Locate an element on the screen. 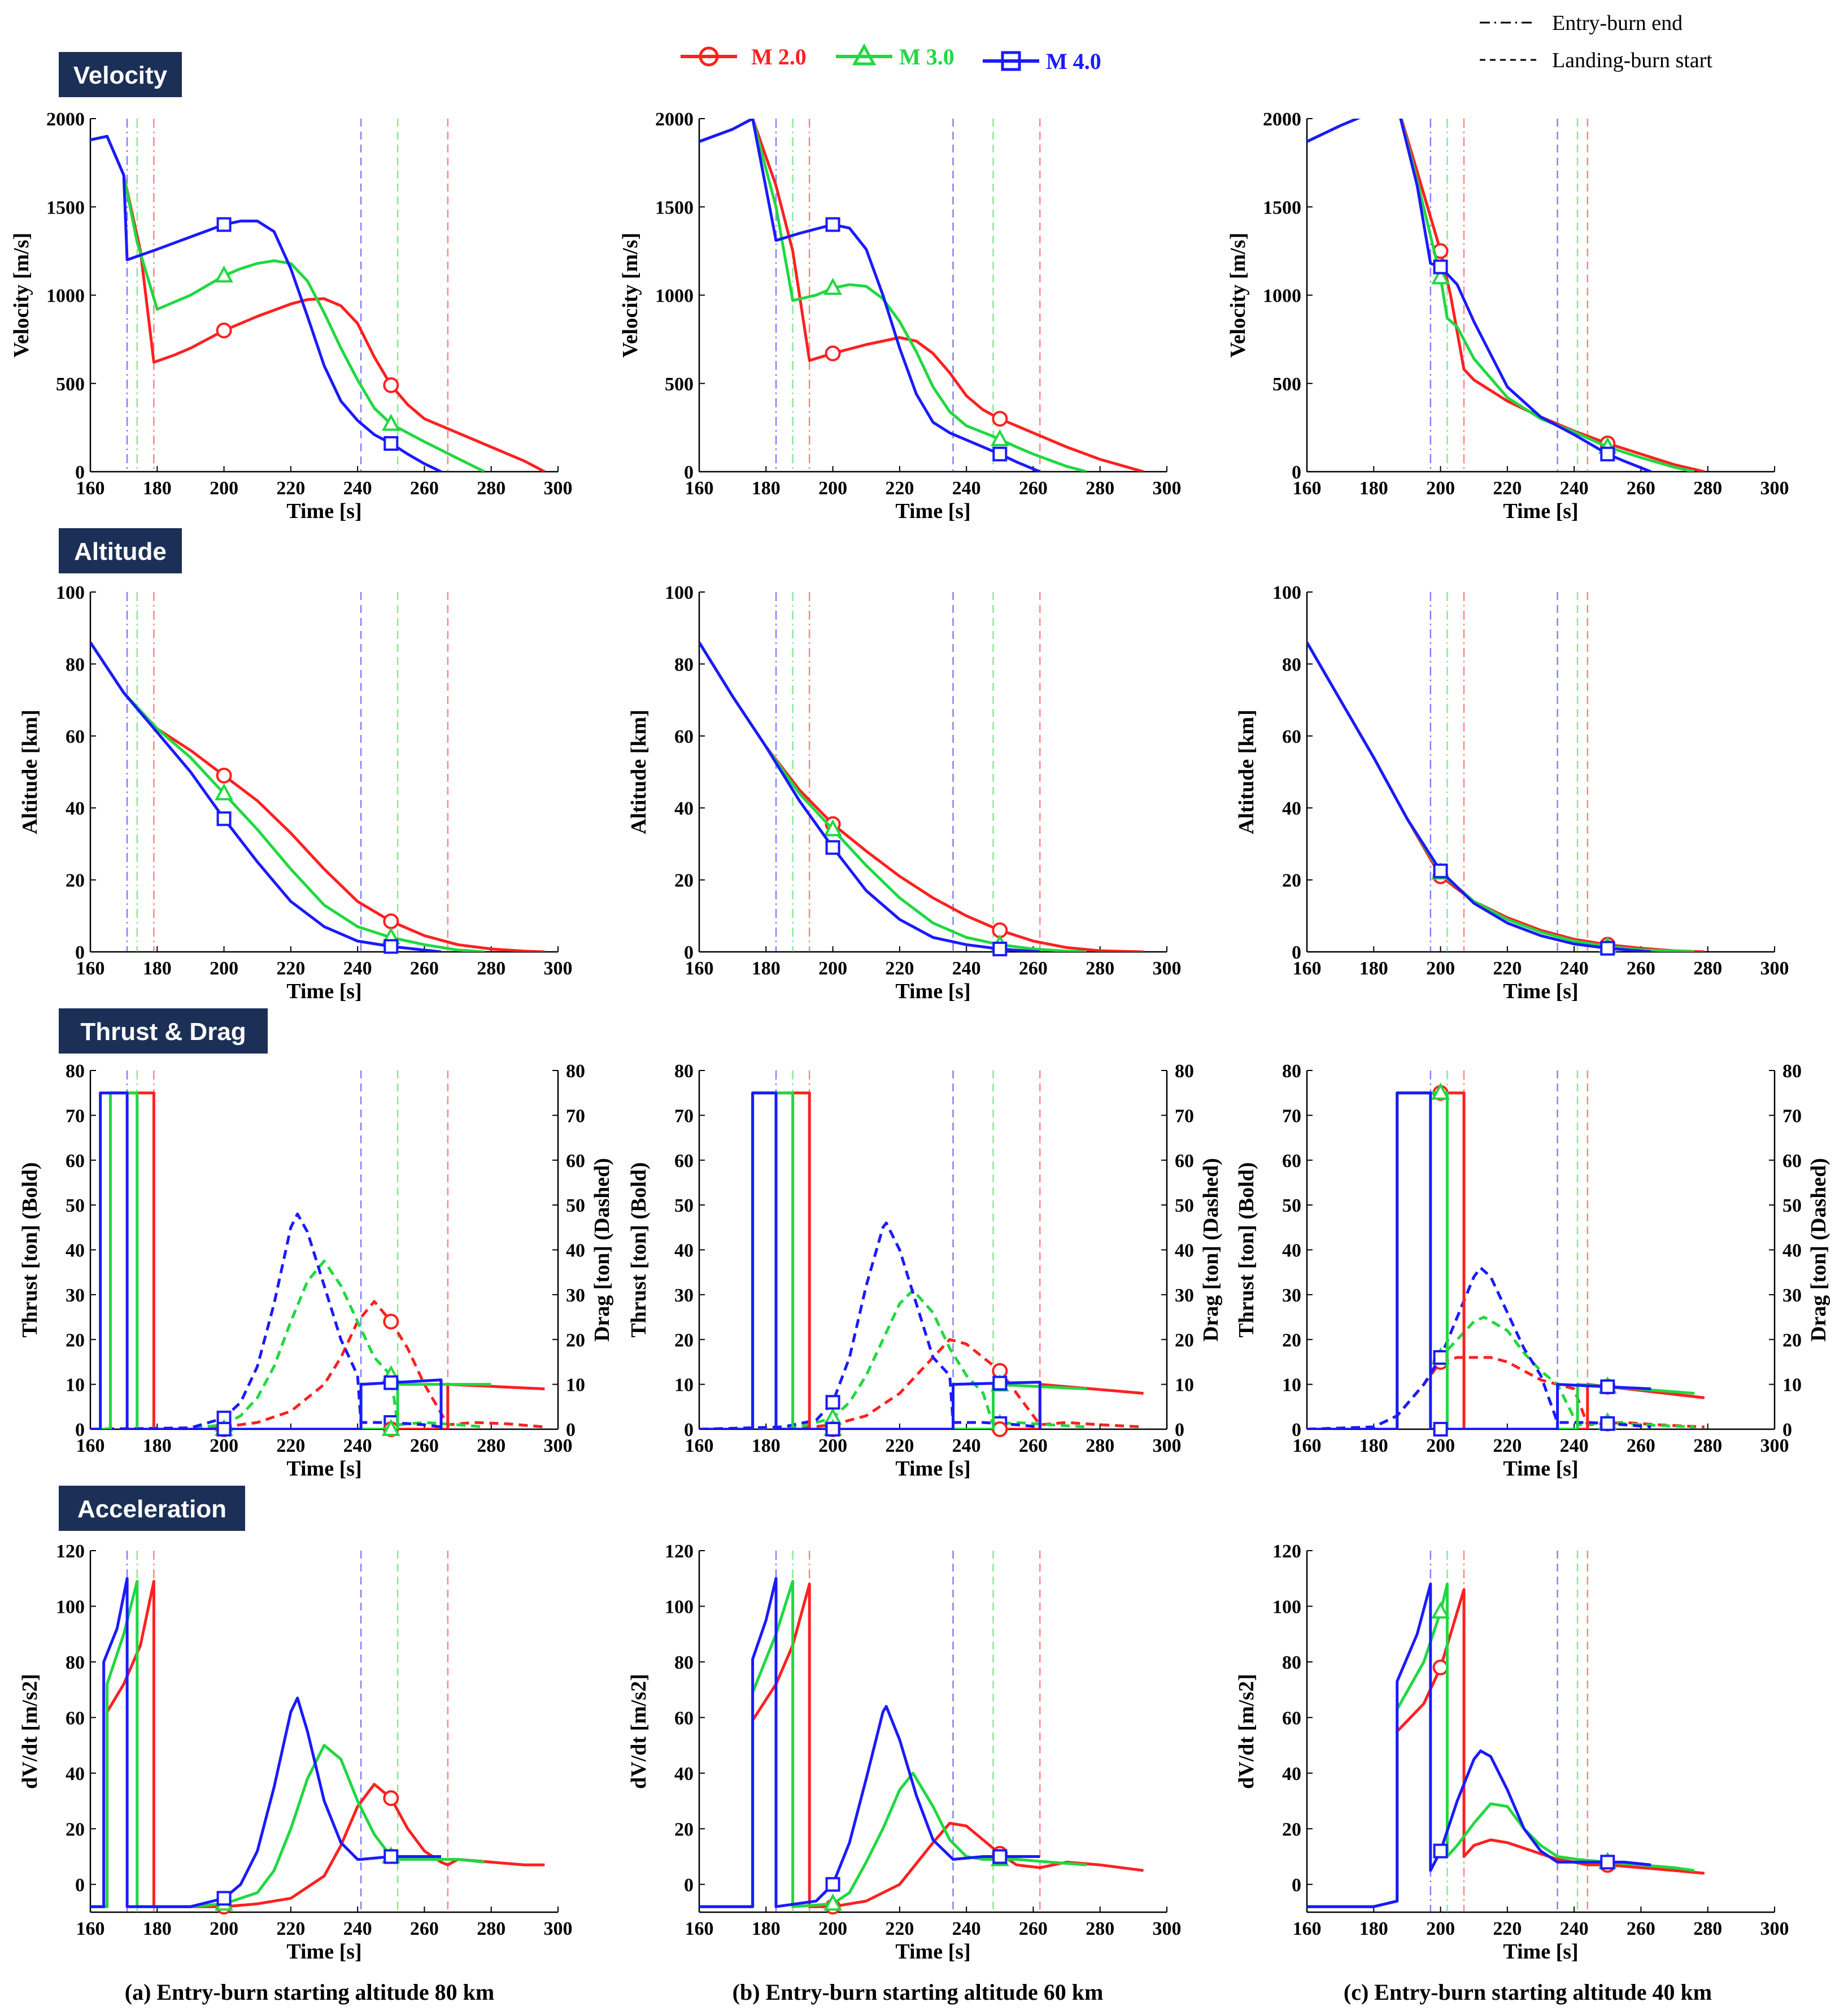  y-tick-label: 1500 is located at coordinates (1282, 207).